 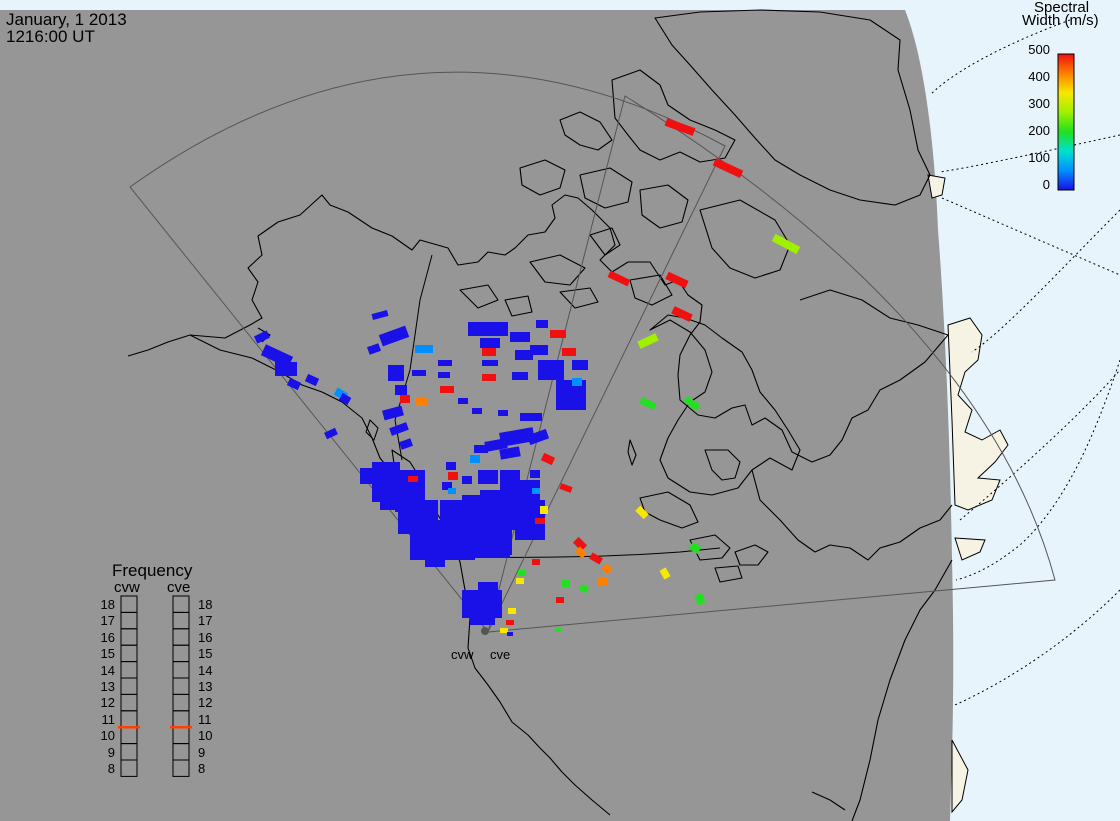 I want to click on spectral-width-colorbar, so click(x=1066, y=122).